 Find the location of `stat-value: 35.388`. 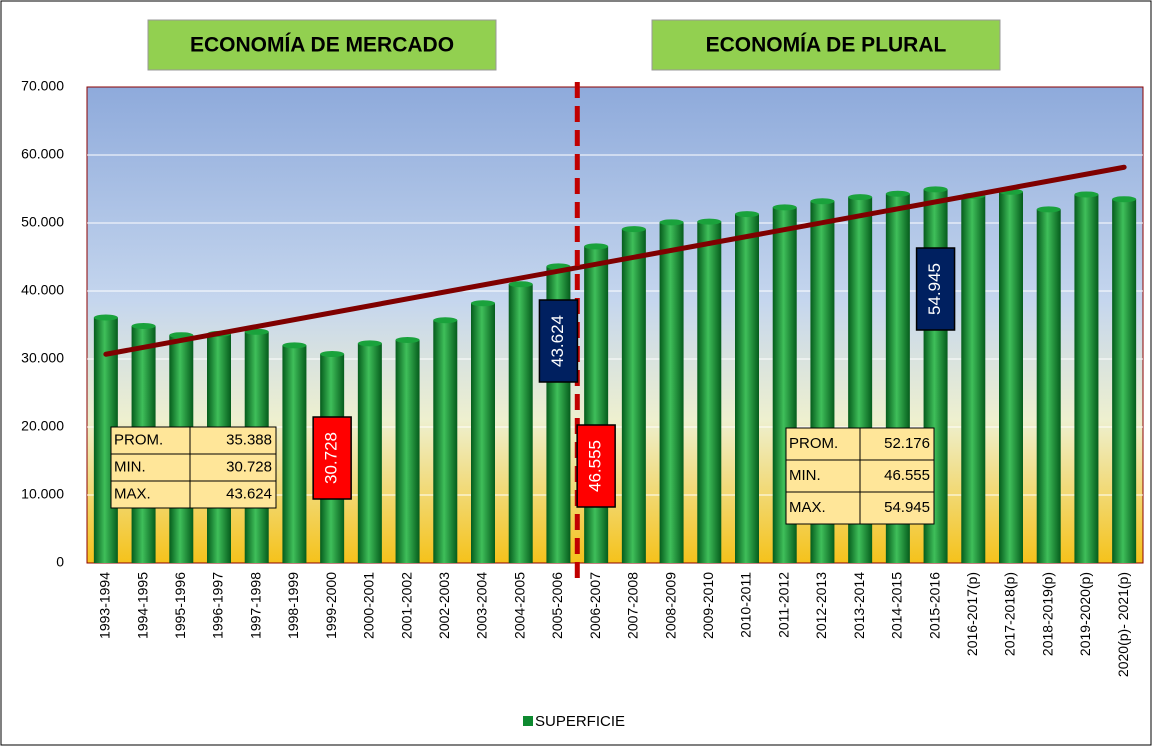

stat-value: 35.388 is located at coordinates (249, 439).